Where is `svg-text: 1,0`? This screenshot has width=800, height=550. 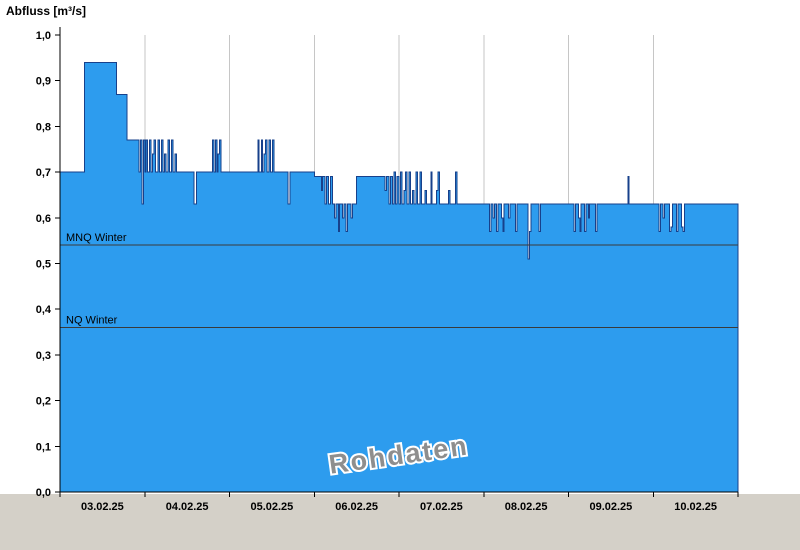 svg-text: 1,0 is located at coordinates (43, 36).